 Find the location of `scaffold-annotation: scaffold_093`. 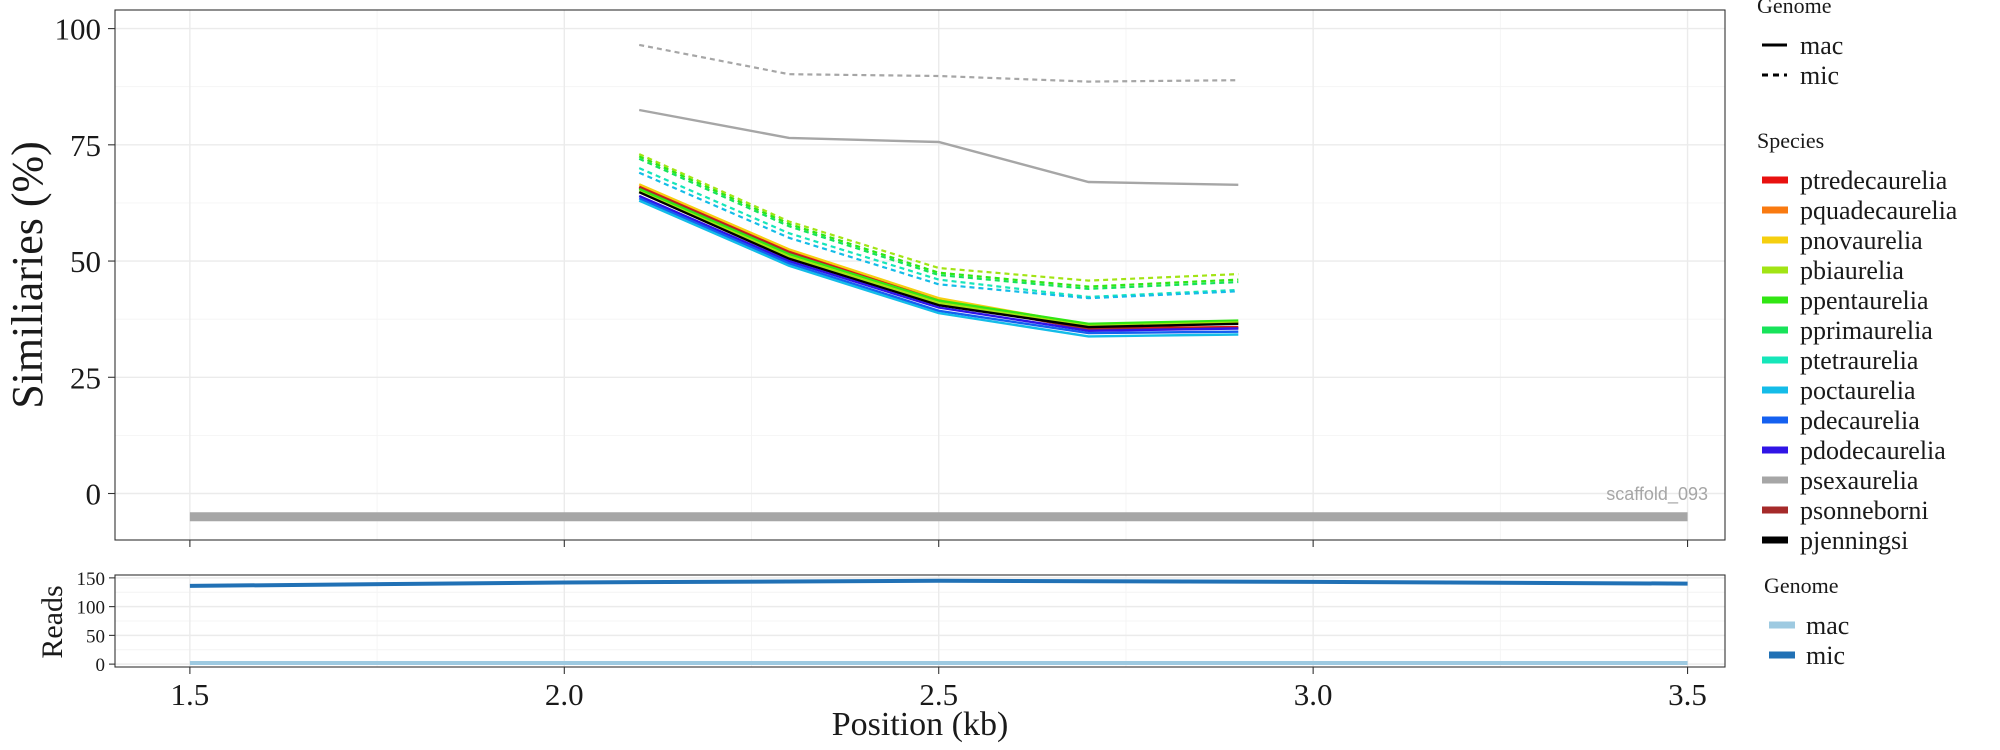

scaffold-annotation: scaffold_093 is located at coordinates (1657, 494).